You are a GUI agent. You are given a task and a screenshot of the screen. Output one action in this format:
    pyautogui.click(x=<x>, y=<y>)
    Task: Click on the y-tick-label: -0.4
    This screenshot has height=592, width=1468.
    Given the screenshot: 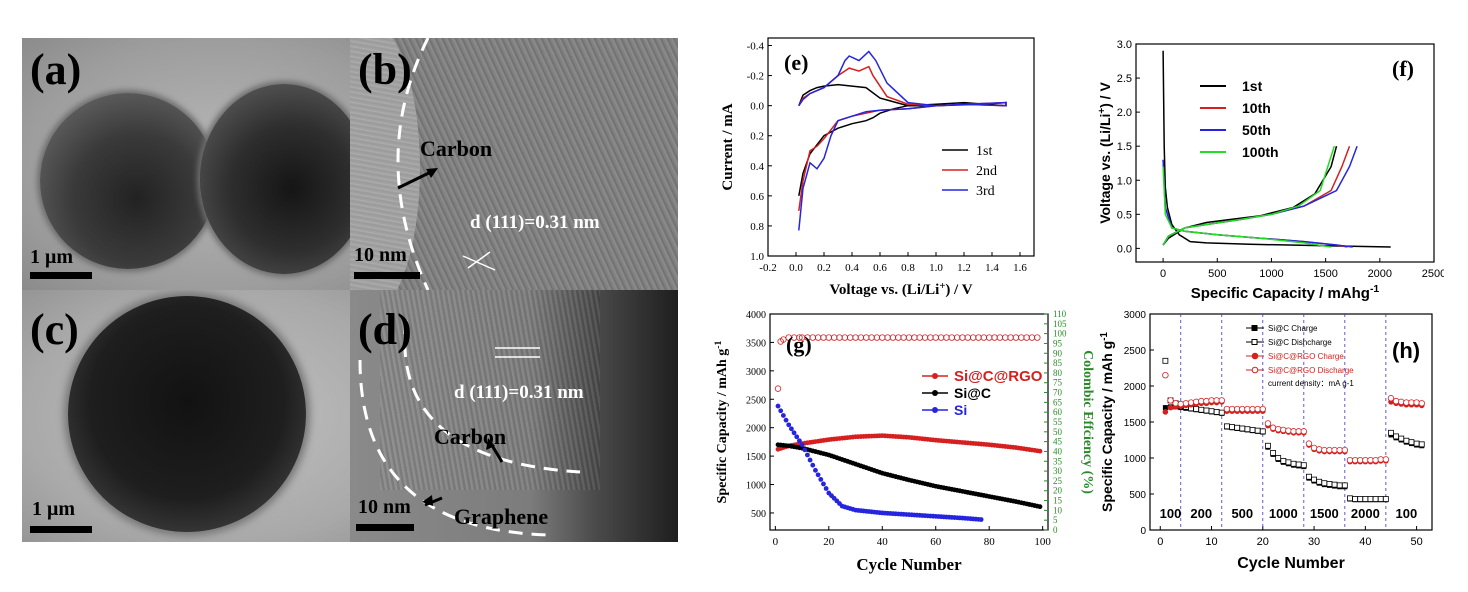 What is the action you would take?
    pyautogui.click(x=756, y=47)
    